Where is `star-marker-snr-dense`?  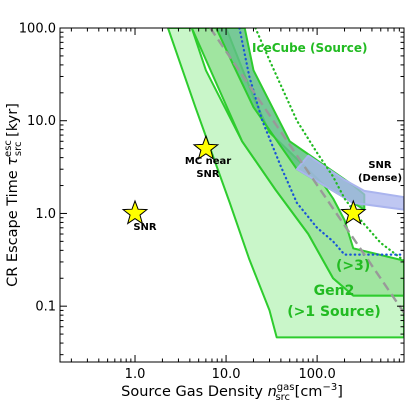 star-marker-snr-dense is located at coordinates (353, 212).